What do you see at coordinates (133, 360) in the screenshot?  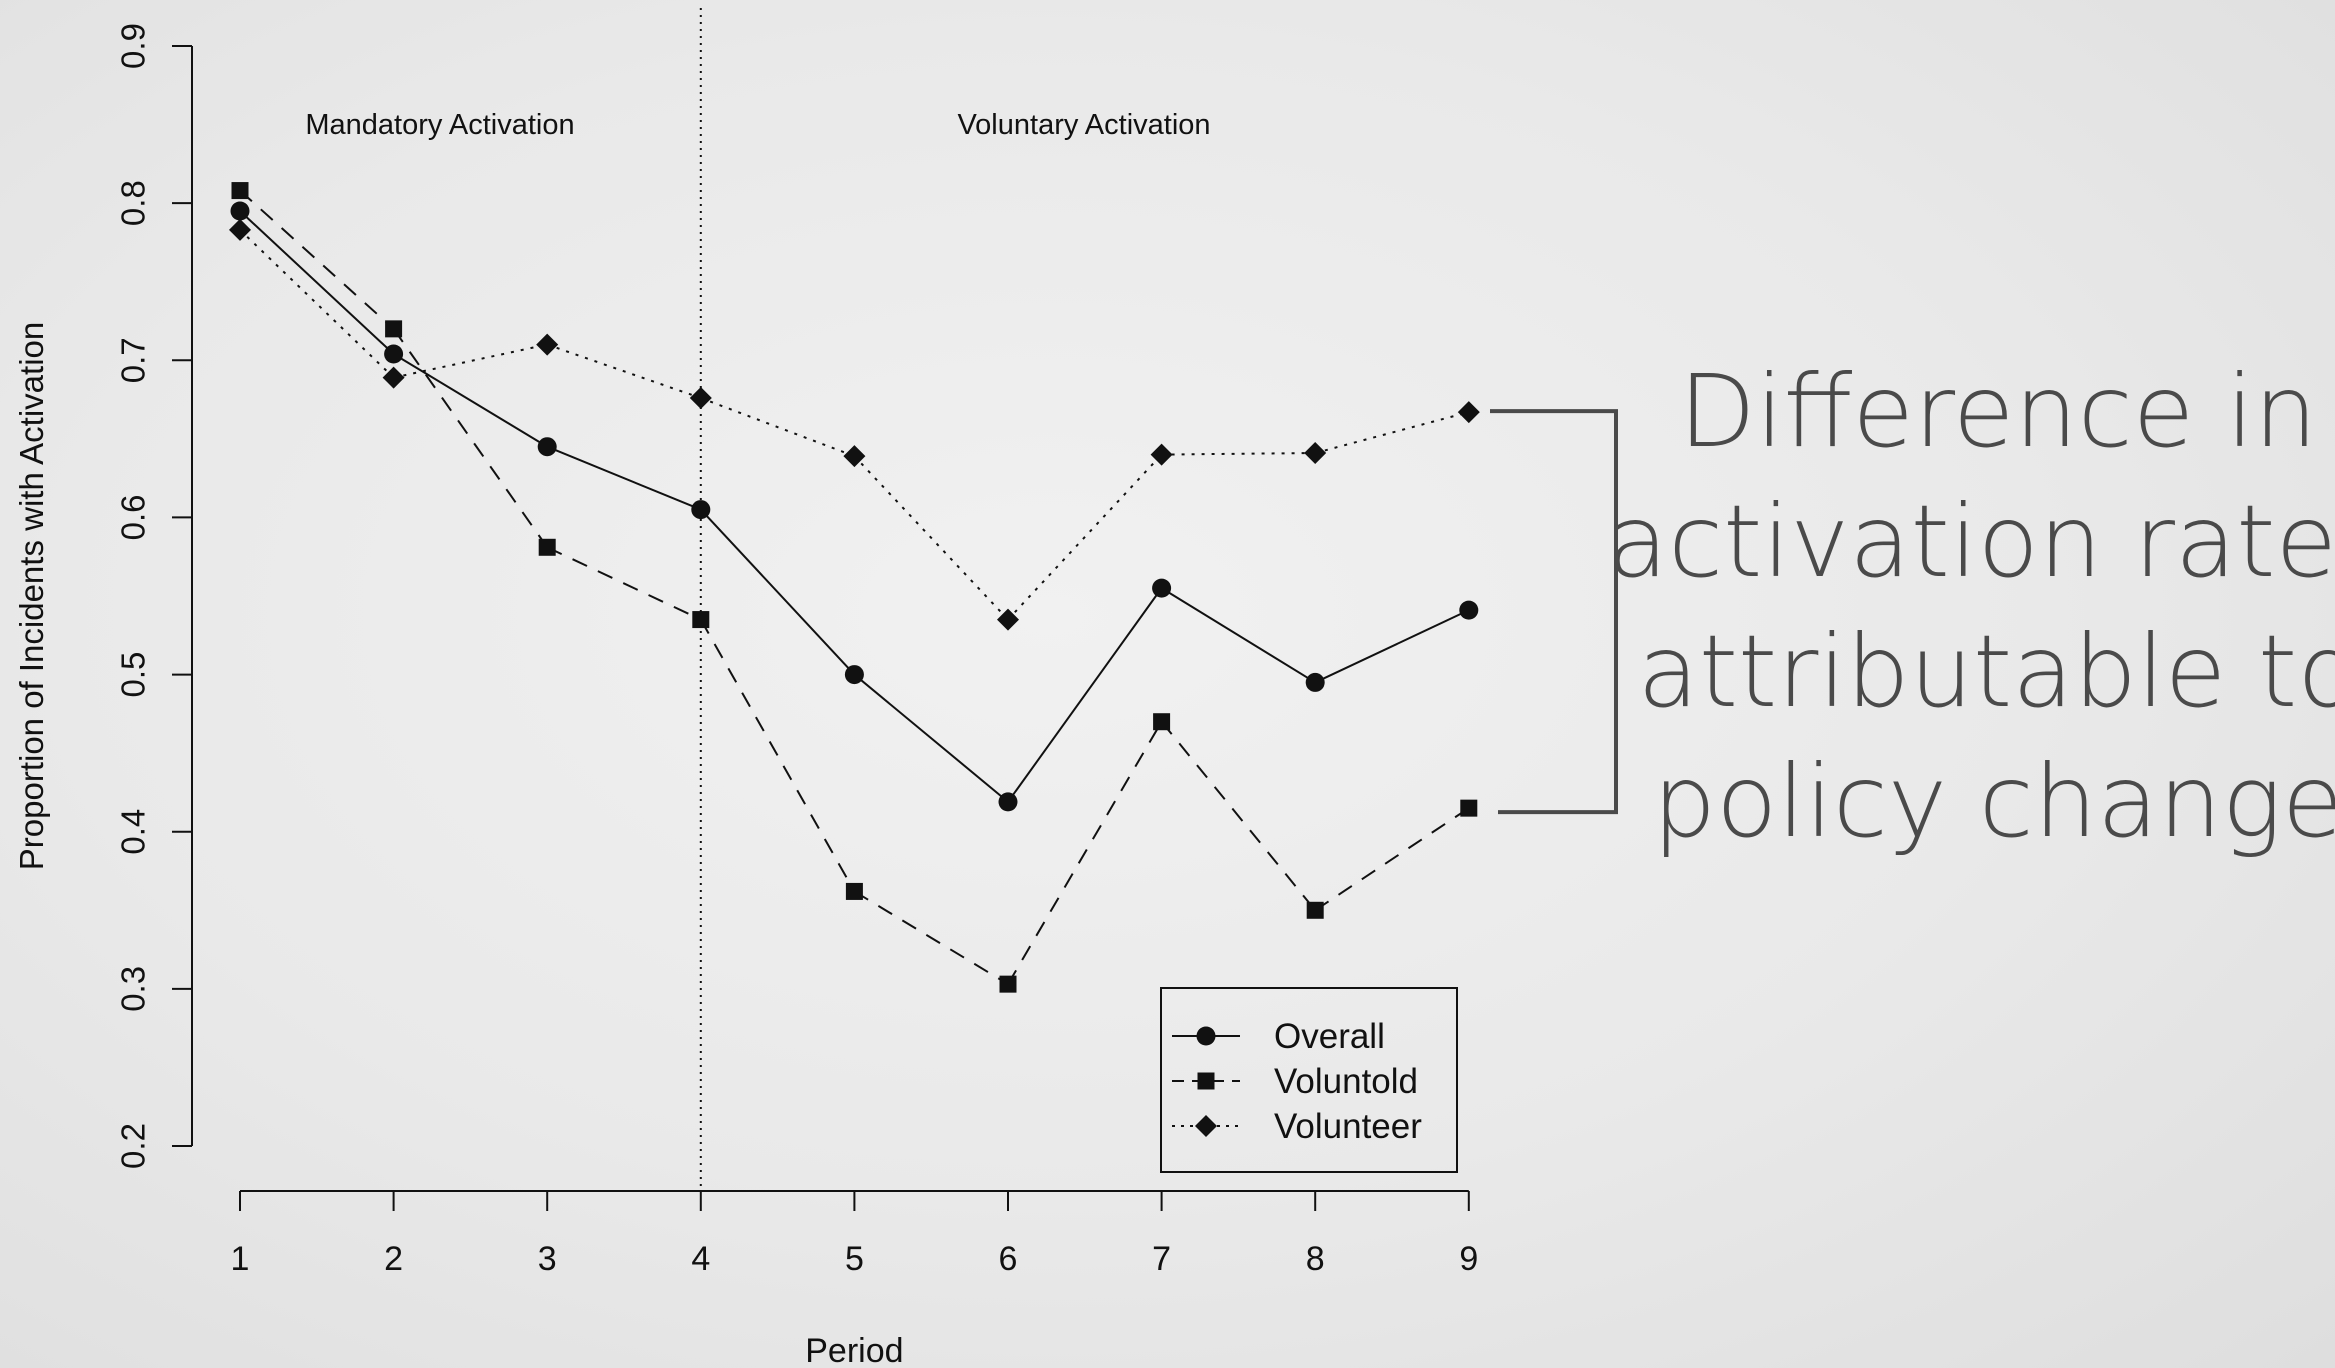 I see `y-tick-label: 0.7` at bounding box center [133, 360].